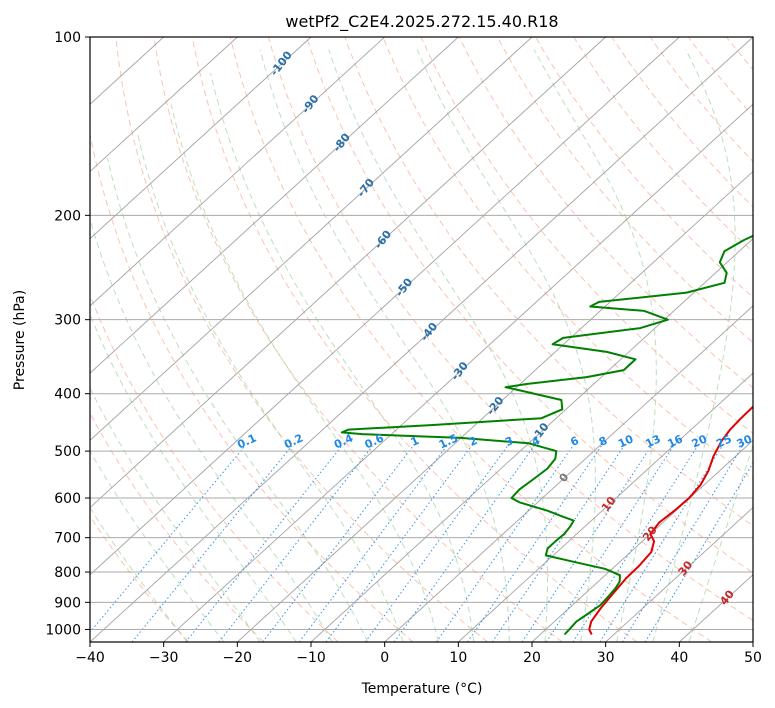 The width and height of the screenshot is (775, 708). I want to click on mixing-ratio-label: 30, so click(745, 441).